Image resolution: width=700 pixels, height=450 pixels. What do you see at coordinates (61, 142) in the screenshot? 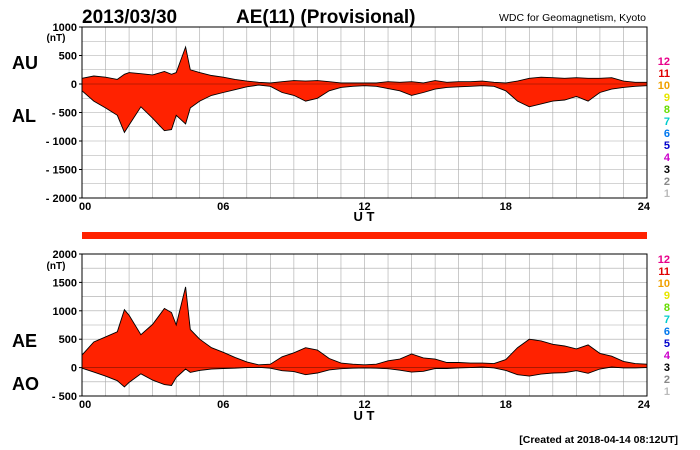
I see `y-tick-label: - 1000` at bounding box center [61, 142].